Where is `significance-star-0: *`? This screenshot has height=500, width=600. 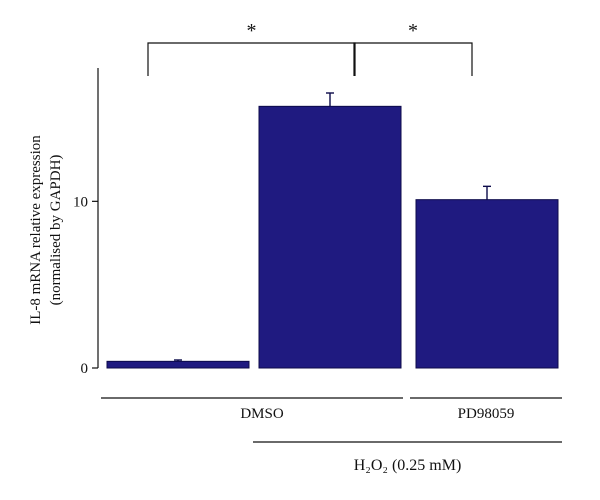
significance-star-0: * is located at coordinates (252, 31).